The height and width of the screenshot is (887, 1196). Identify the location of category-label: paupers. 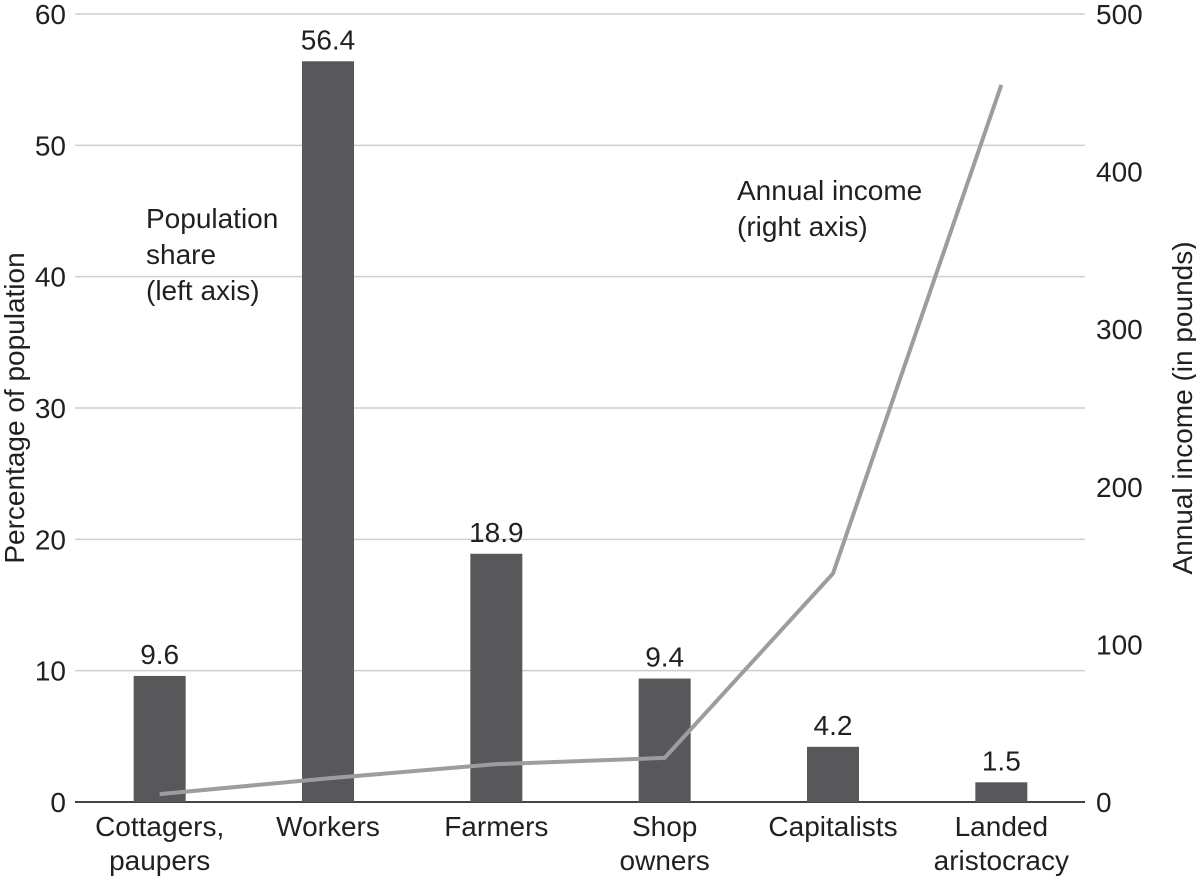
(159, 860).